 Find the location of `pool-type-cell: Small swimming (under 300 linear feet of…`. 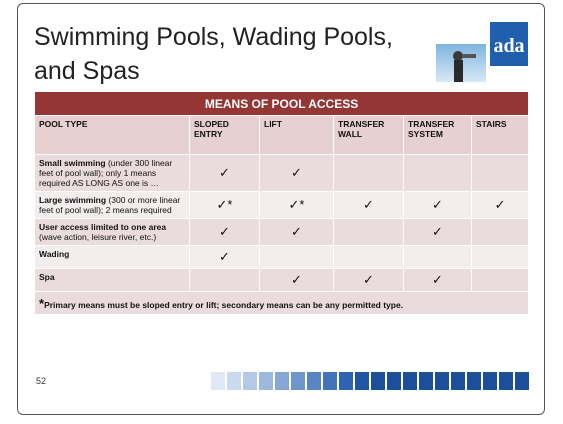

pool-type-cell: Small swimming (under 300 linear feet of… is located at coordinates (112, 173).